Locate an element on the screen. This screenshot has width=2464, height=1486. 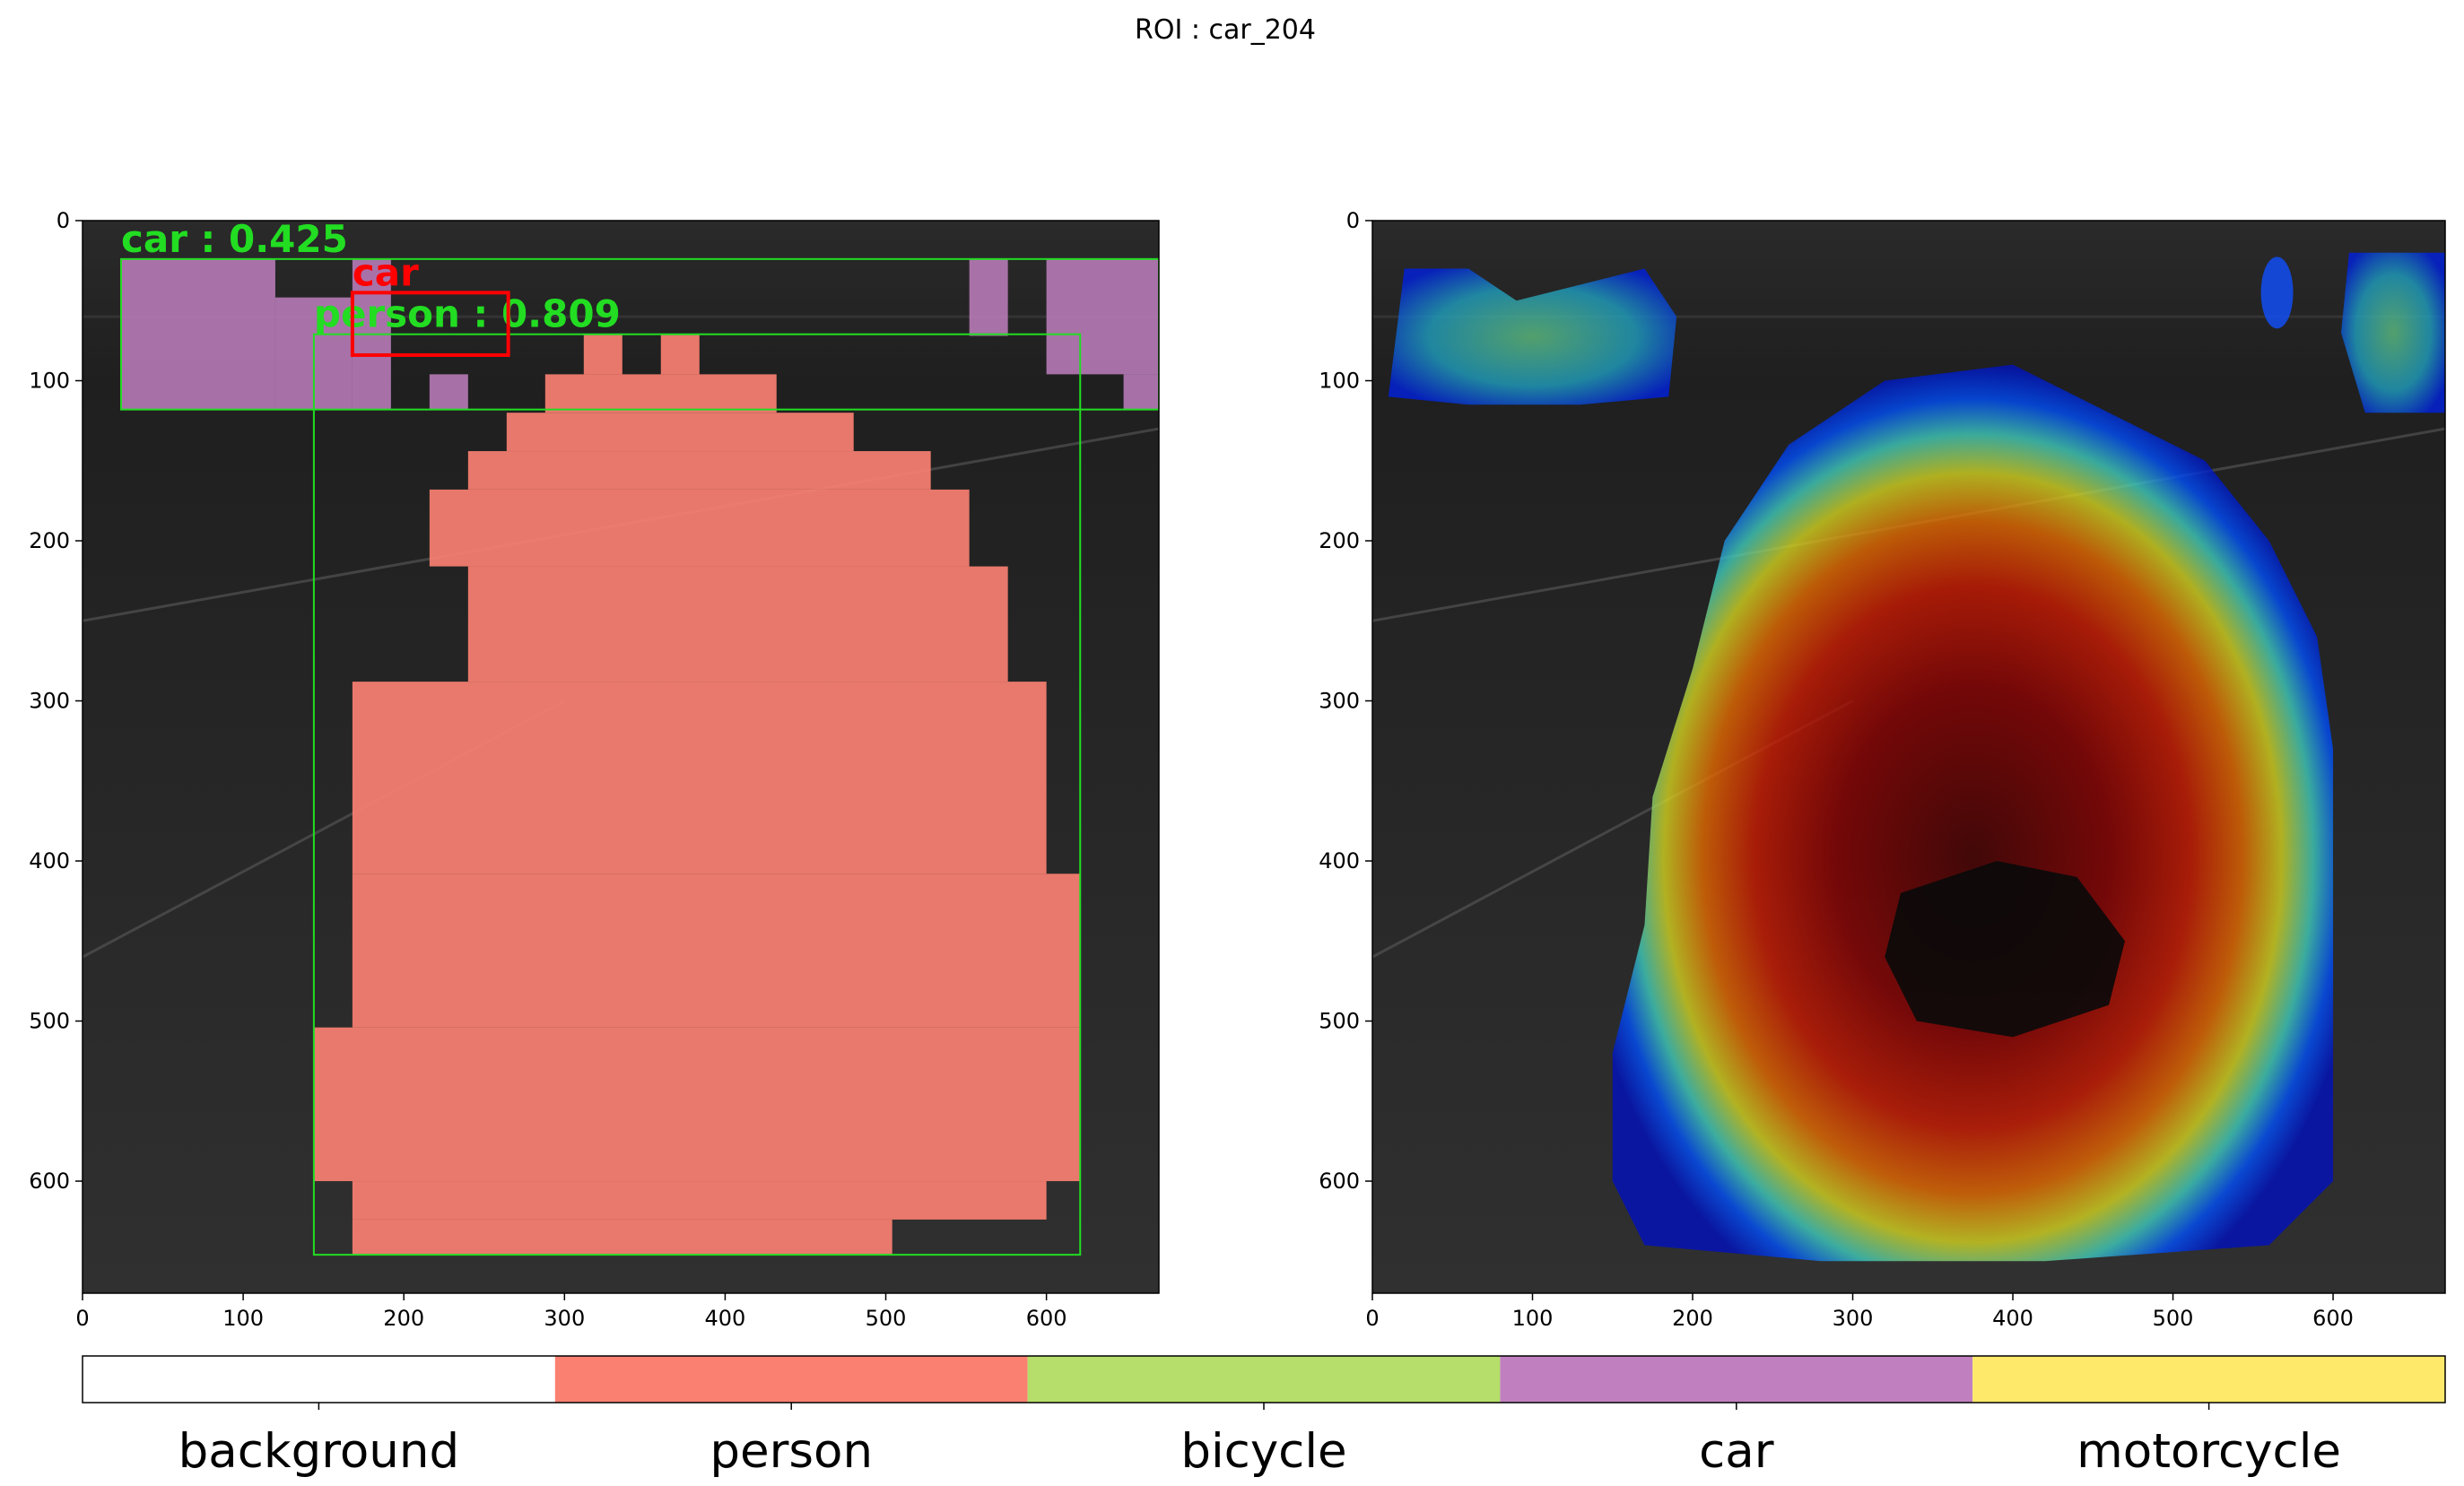
legend-swatch-bicycle is located at coordinates (1264, 1379).